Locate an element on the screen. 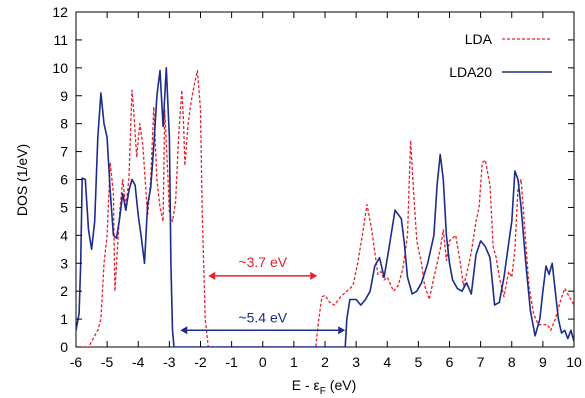  x-tick-label: -4 is located at coordinates (138, 362).